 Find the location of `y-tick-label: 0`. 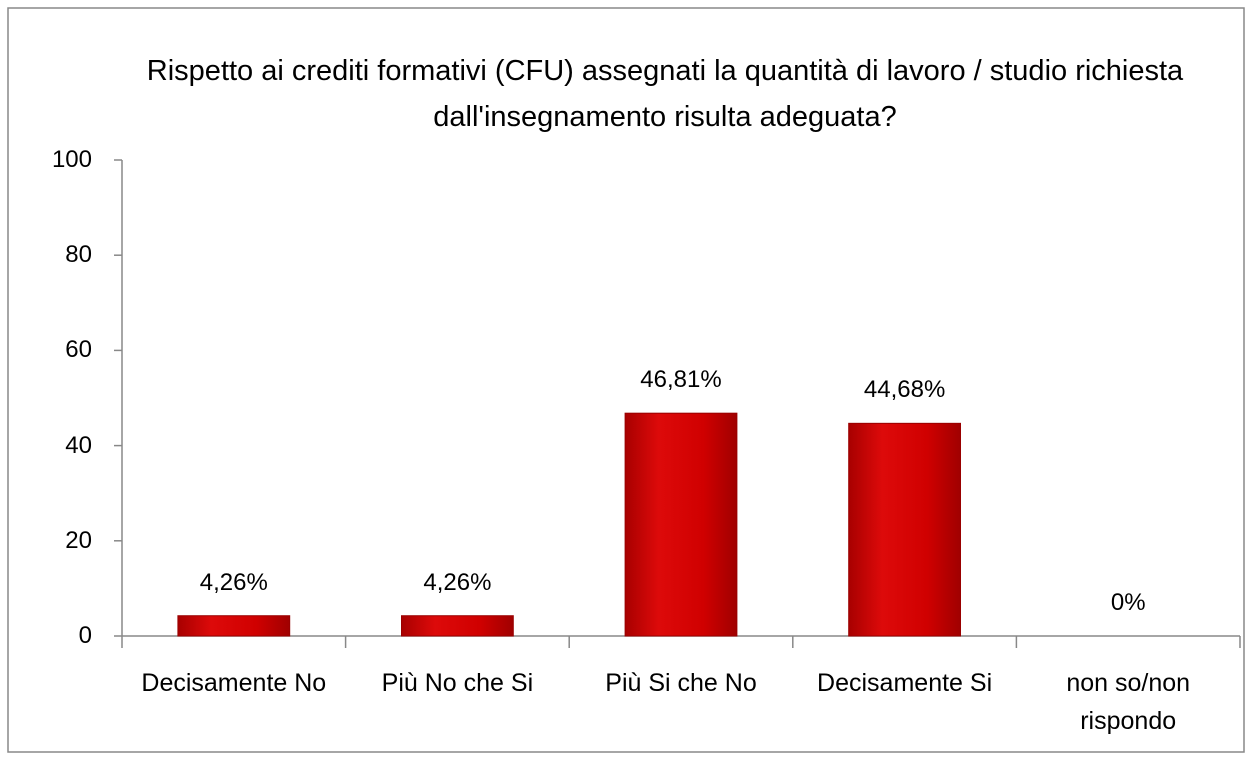

y-tick-label: 0 is located at coordinates (85, 635).